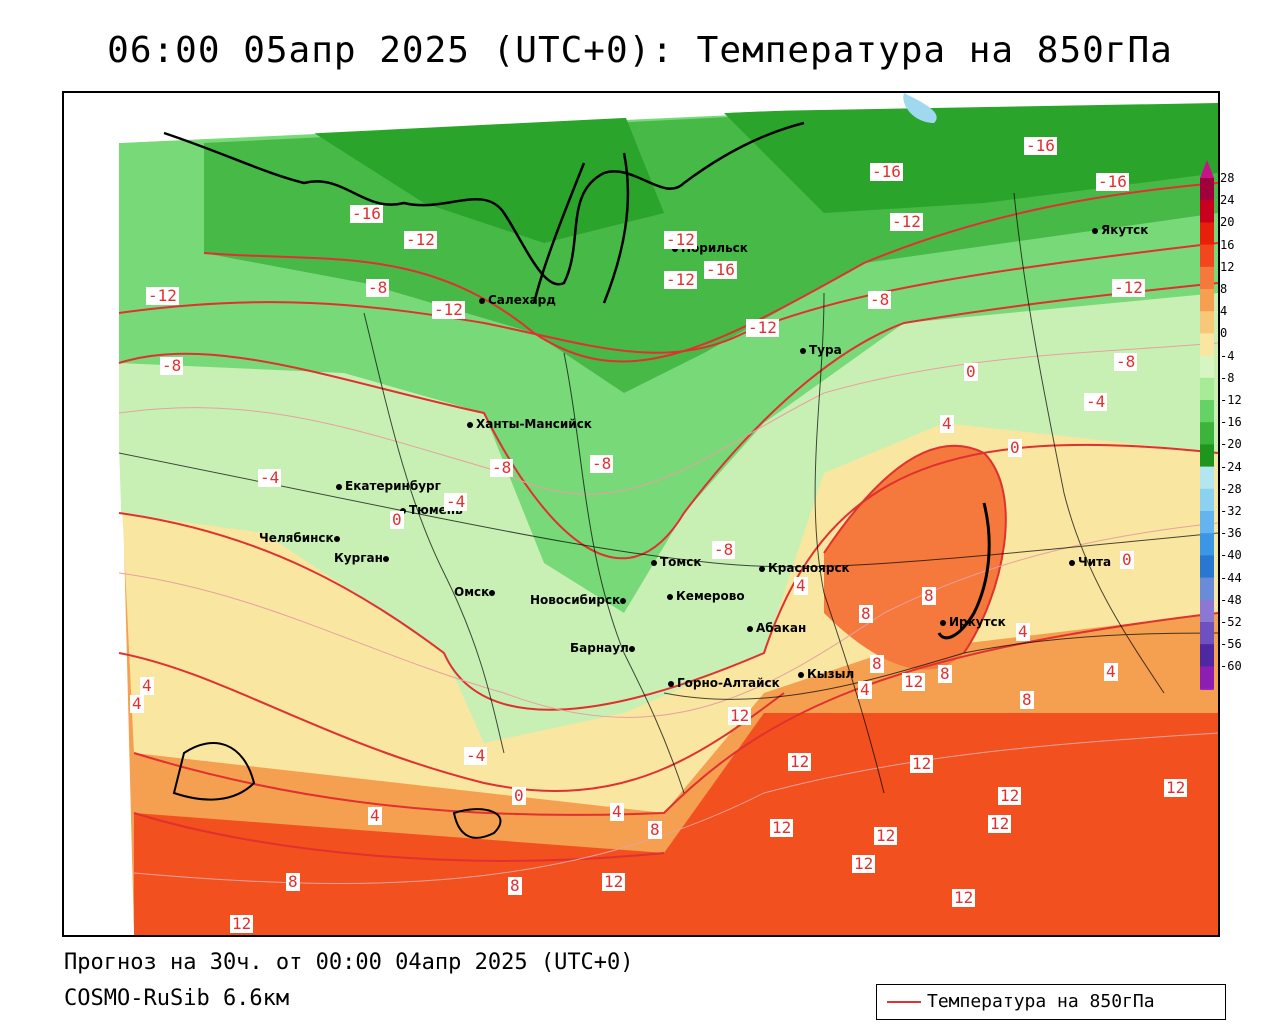 The image size is (1280, 1024). Describe the element at coordinates (177, 998) in the screenshot. I see `model-name: COSMO-RuSib 6.6км` at that location.